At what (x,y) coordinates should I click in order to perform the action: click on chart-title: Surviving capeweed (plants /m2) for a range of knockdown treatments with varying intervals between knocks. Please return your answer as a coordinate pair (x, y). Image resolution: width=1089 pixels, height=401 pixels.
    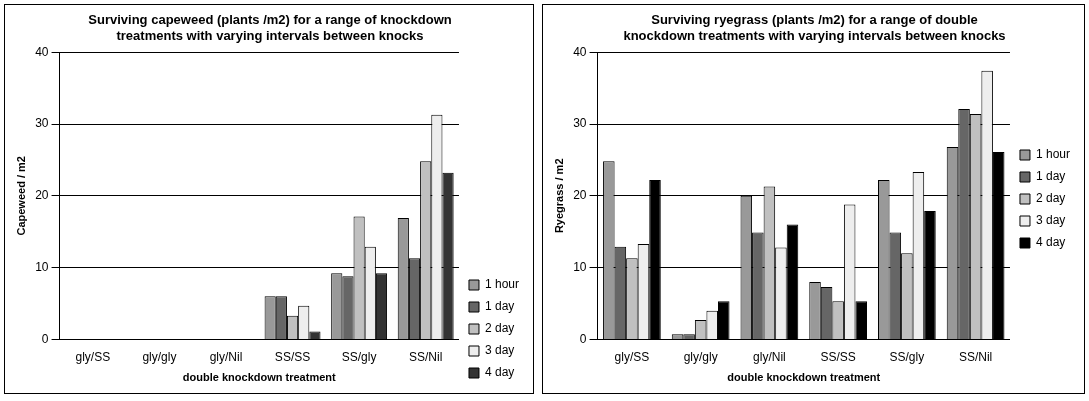
    Looking at the image, I should click on (270, 27).